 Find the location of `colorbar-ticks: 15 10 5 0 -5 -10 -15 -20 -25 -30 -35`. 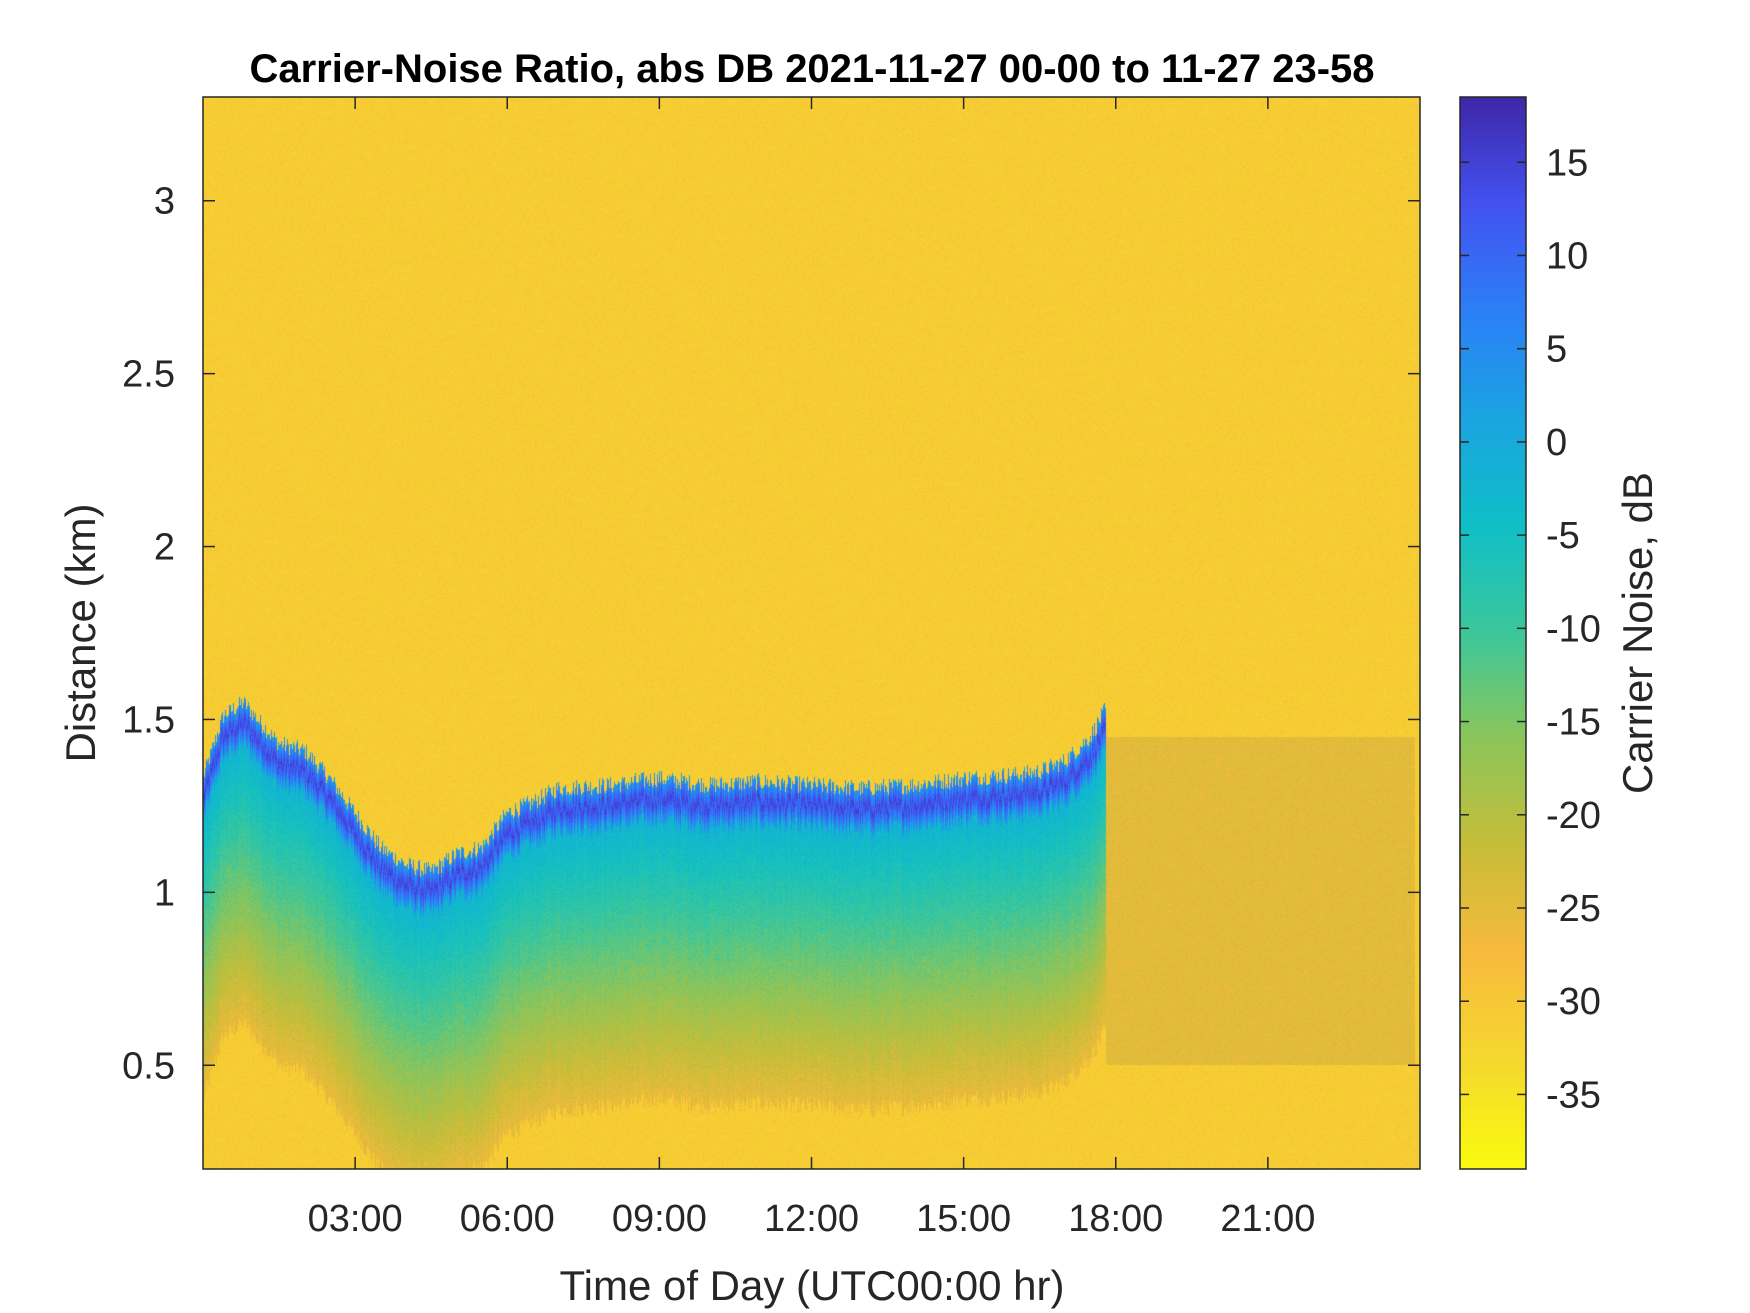

colorbar-ticks: 15 10 5 0 -5 -10 -15 -20 -25 -30 -35 is located at coordinates (1530, 629).